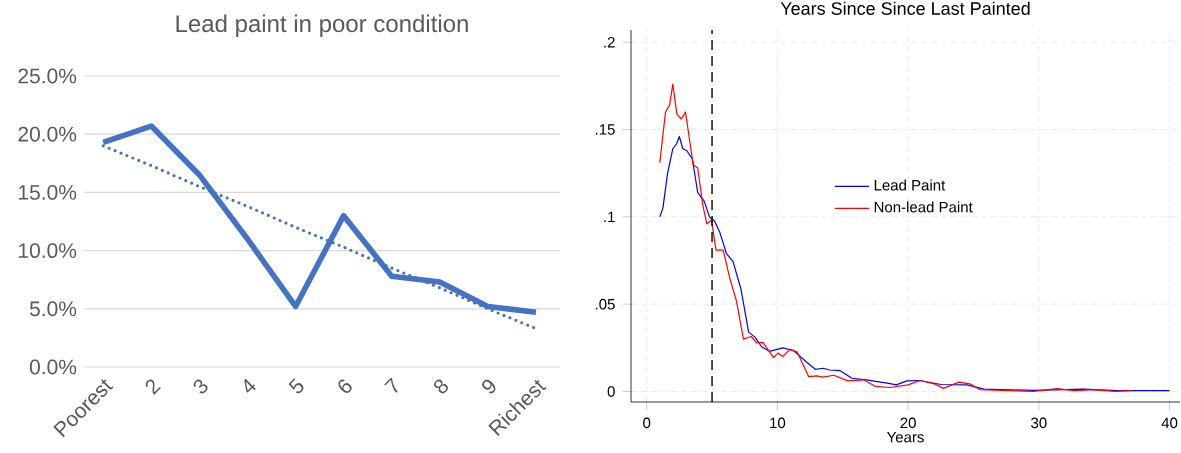 Image resolution: width=1181 pixels, height=453 pixels. What do you see at coordinates (47, 76) in the screenshot?
I see `y-tick-label: 25.0%` at bounding box center [47, 76].